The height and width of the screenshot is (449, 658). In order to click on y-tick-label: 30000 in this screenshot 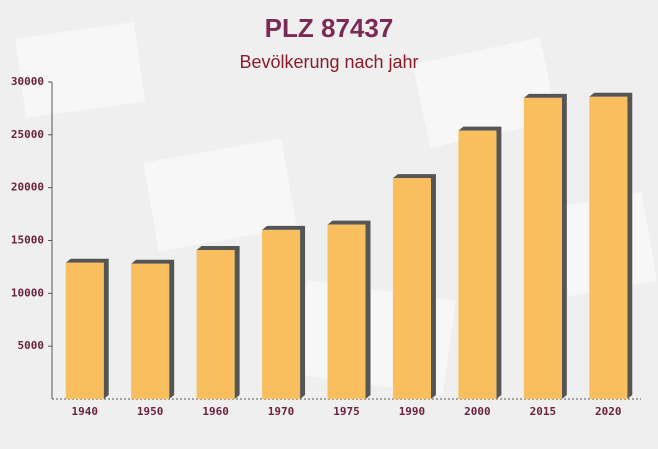, I will do `click(27, 81)`.